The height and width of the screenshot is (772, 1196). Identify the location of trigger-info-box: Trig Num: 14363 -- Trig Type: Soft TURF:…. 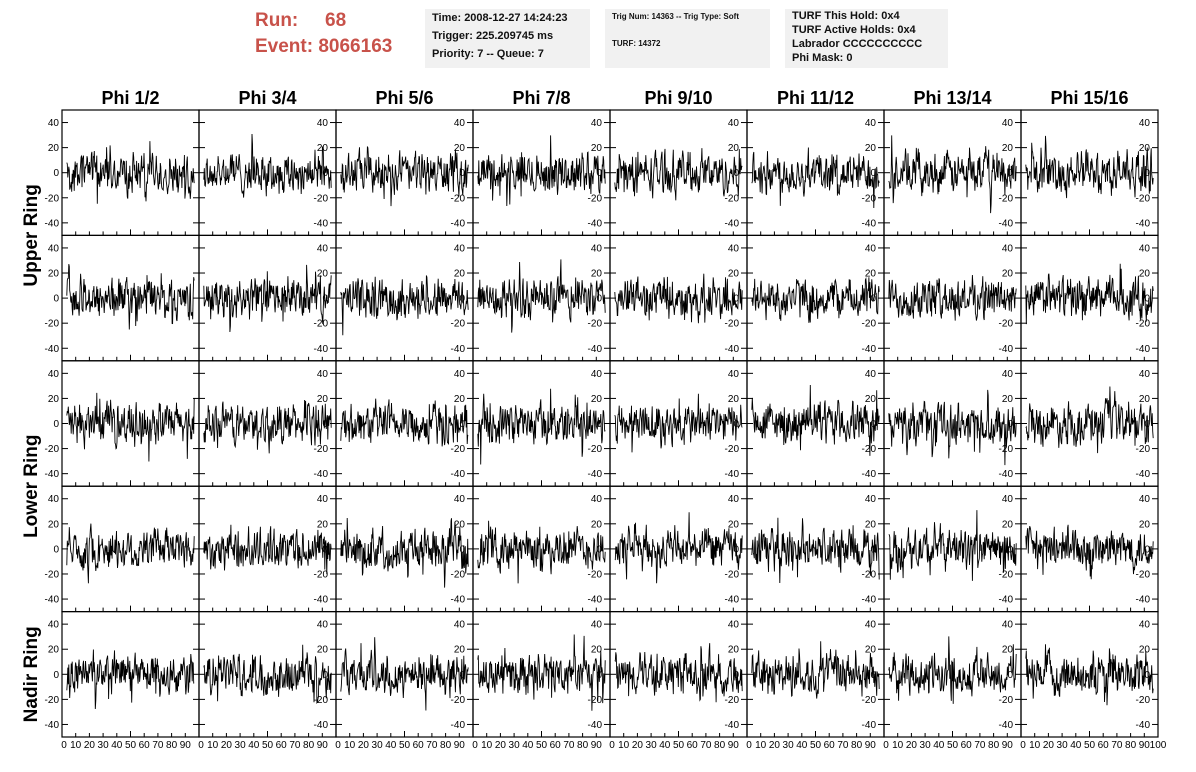
(687, 38).